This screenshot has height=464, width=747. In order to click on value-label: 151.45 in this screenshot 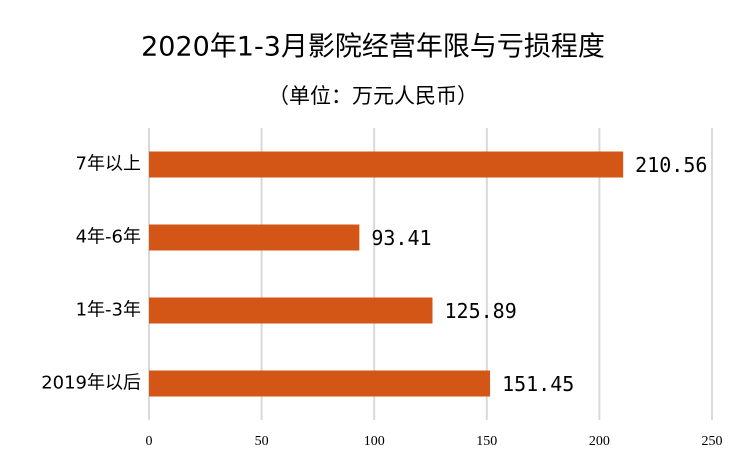, I will do `click(538, 384)`.